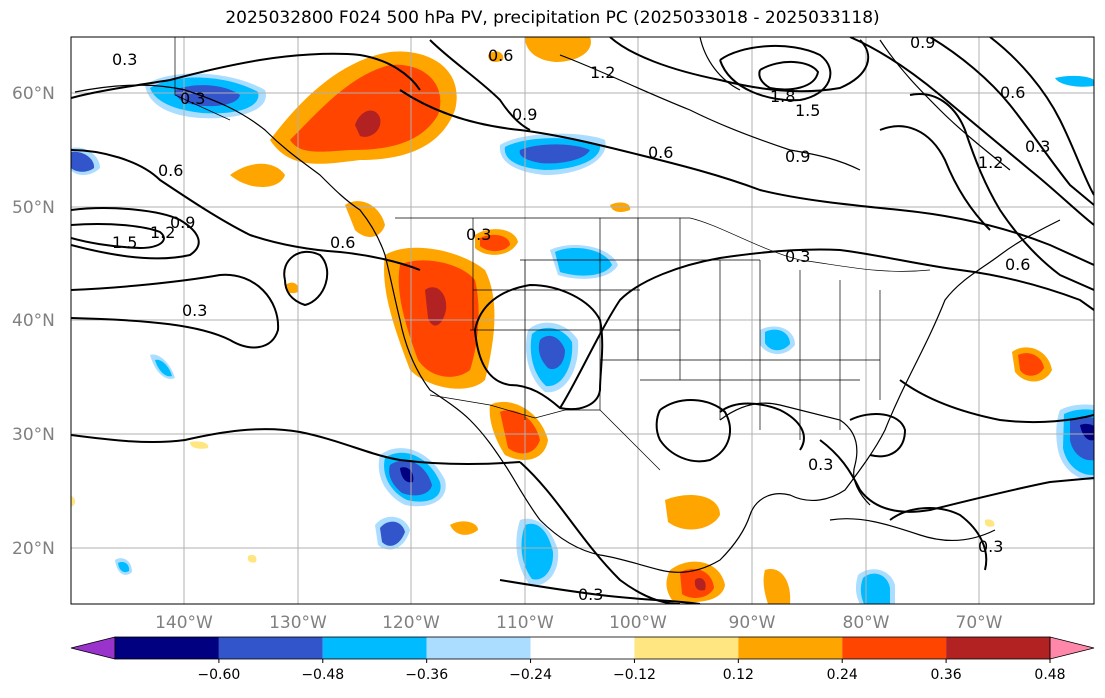  What do you see at coordinates (530, 675) in the screenshot?
I see `colorbar-tick-label: −0.24` at bounding box center [530, 675].